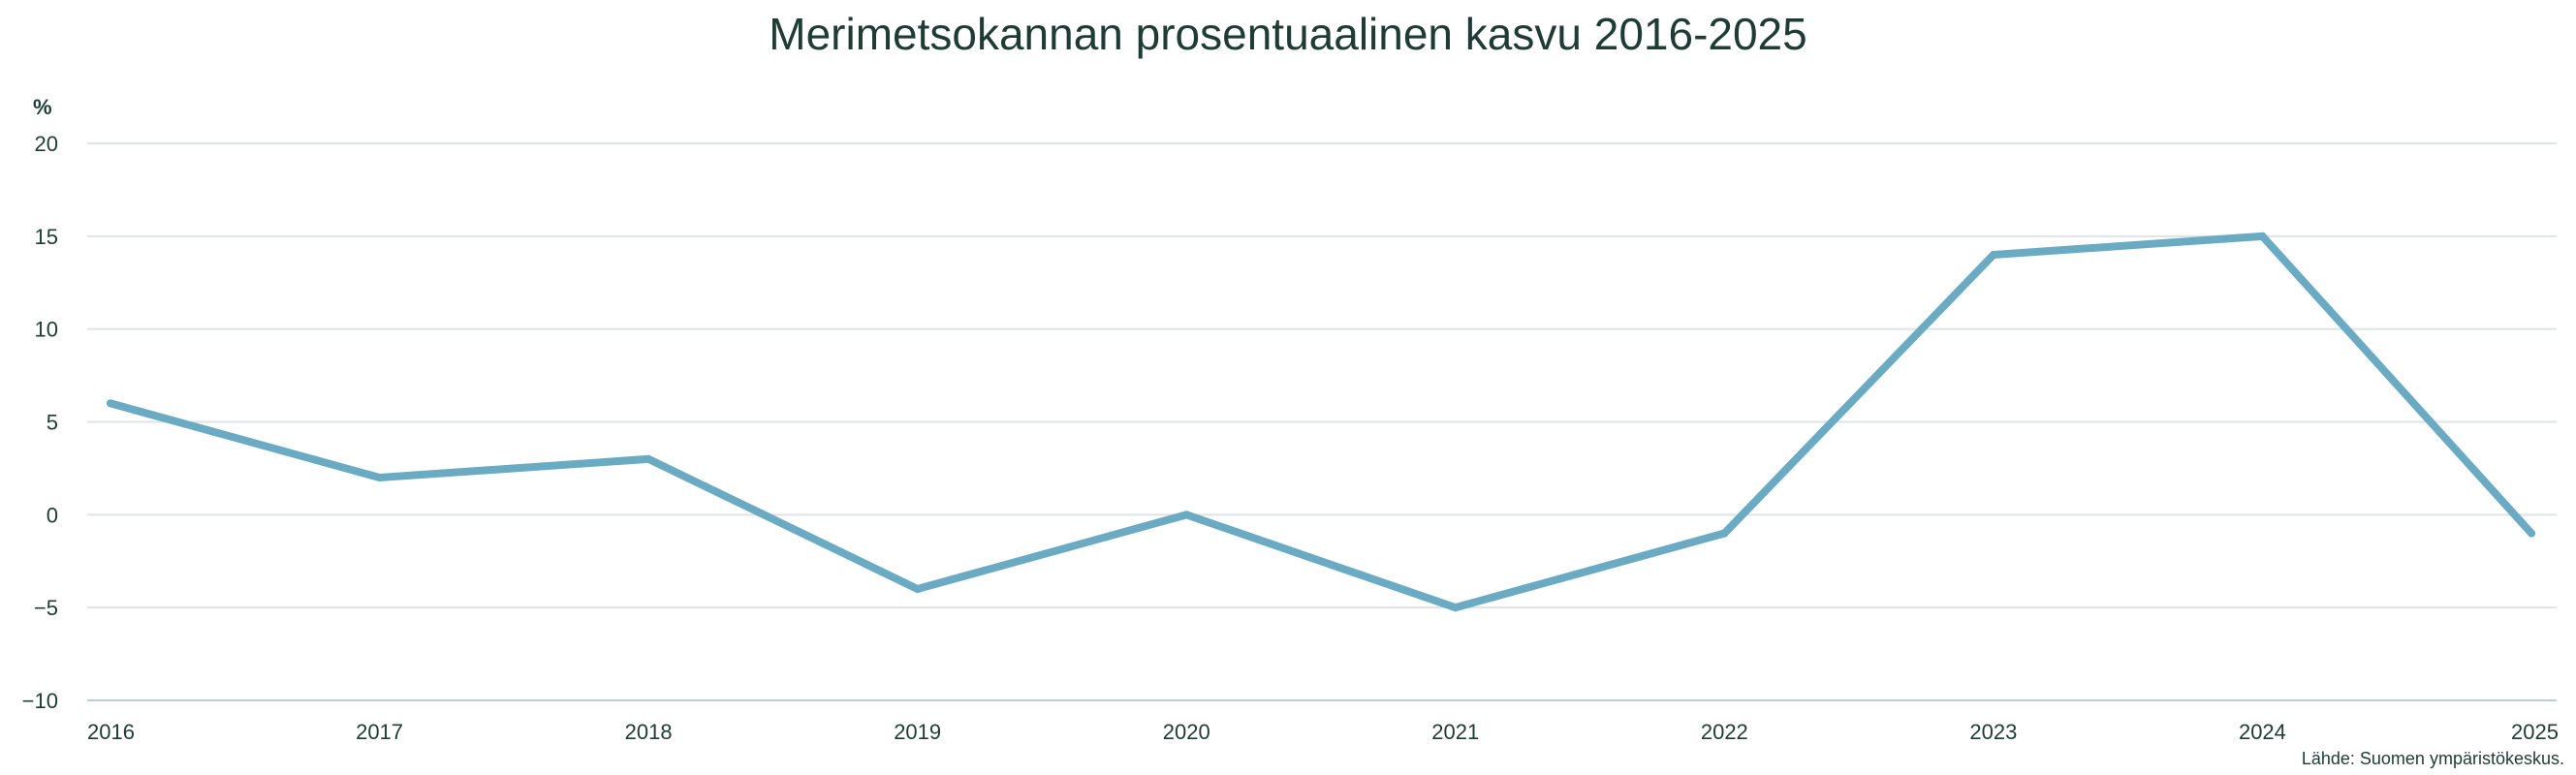 This screenshot has width=2576, height=775. Describe the element at coordinates (649, 732) in the screenshot. I see `x-tick-label: 2018` at that location.